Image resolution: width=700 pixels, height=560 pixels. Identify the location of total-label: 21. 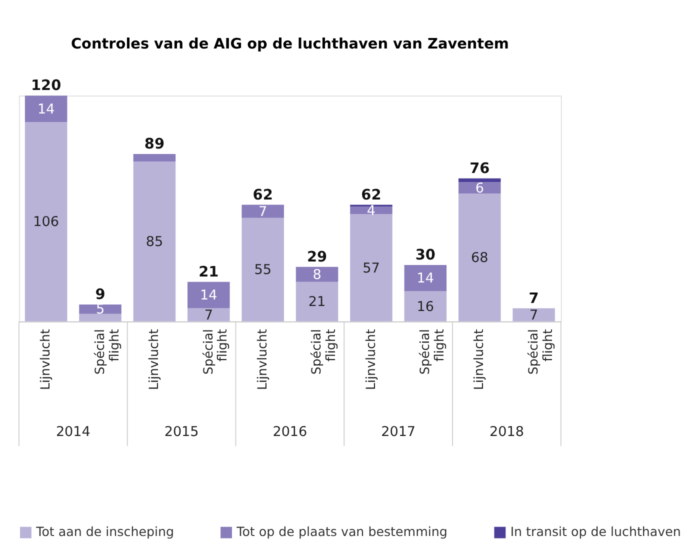
(208, 272).